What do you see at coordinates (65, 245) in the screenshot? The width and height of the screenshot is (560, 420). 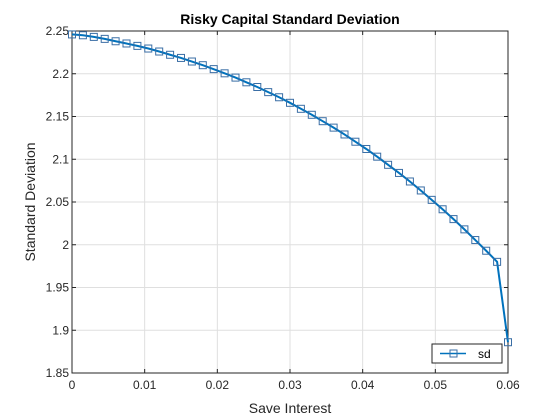 I see `y-tick-label: 2` at bounding box center [65, 245].